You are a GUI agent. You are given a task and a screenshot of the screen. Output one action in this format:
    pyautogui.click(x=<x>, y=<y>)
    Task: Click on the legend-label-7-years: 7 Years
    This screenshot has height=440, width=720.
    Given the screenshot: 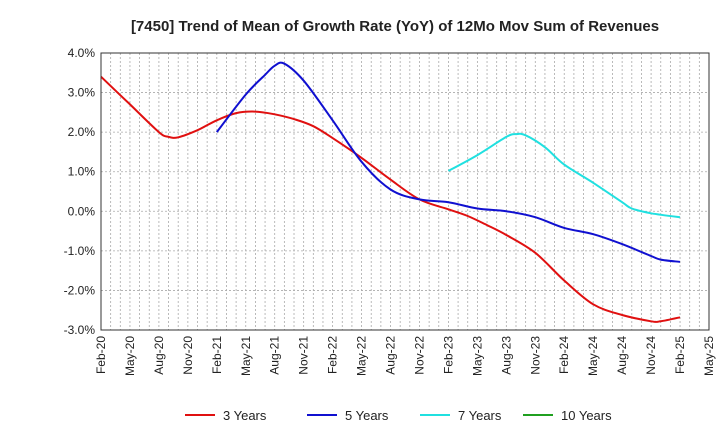 What is the action you would take?
    pyautogui.click(x=480, y=415)
    